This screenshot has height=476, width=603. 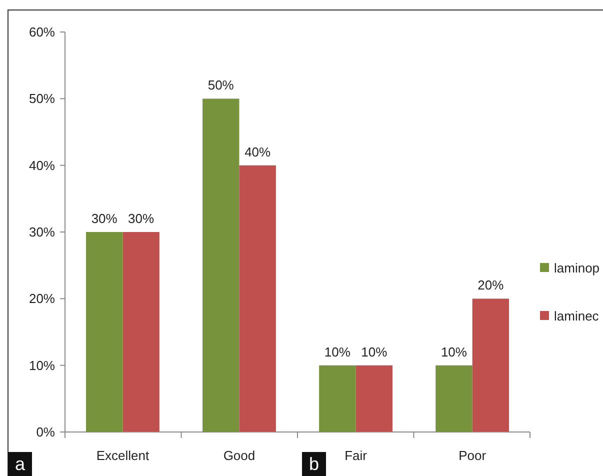 I want to click on x-tick-label: Excellent, so click(x=123, y=455).